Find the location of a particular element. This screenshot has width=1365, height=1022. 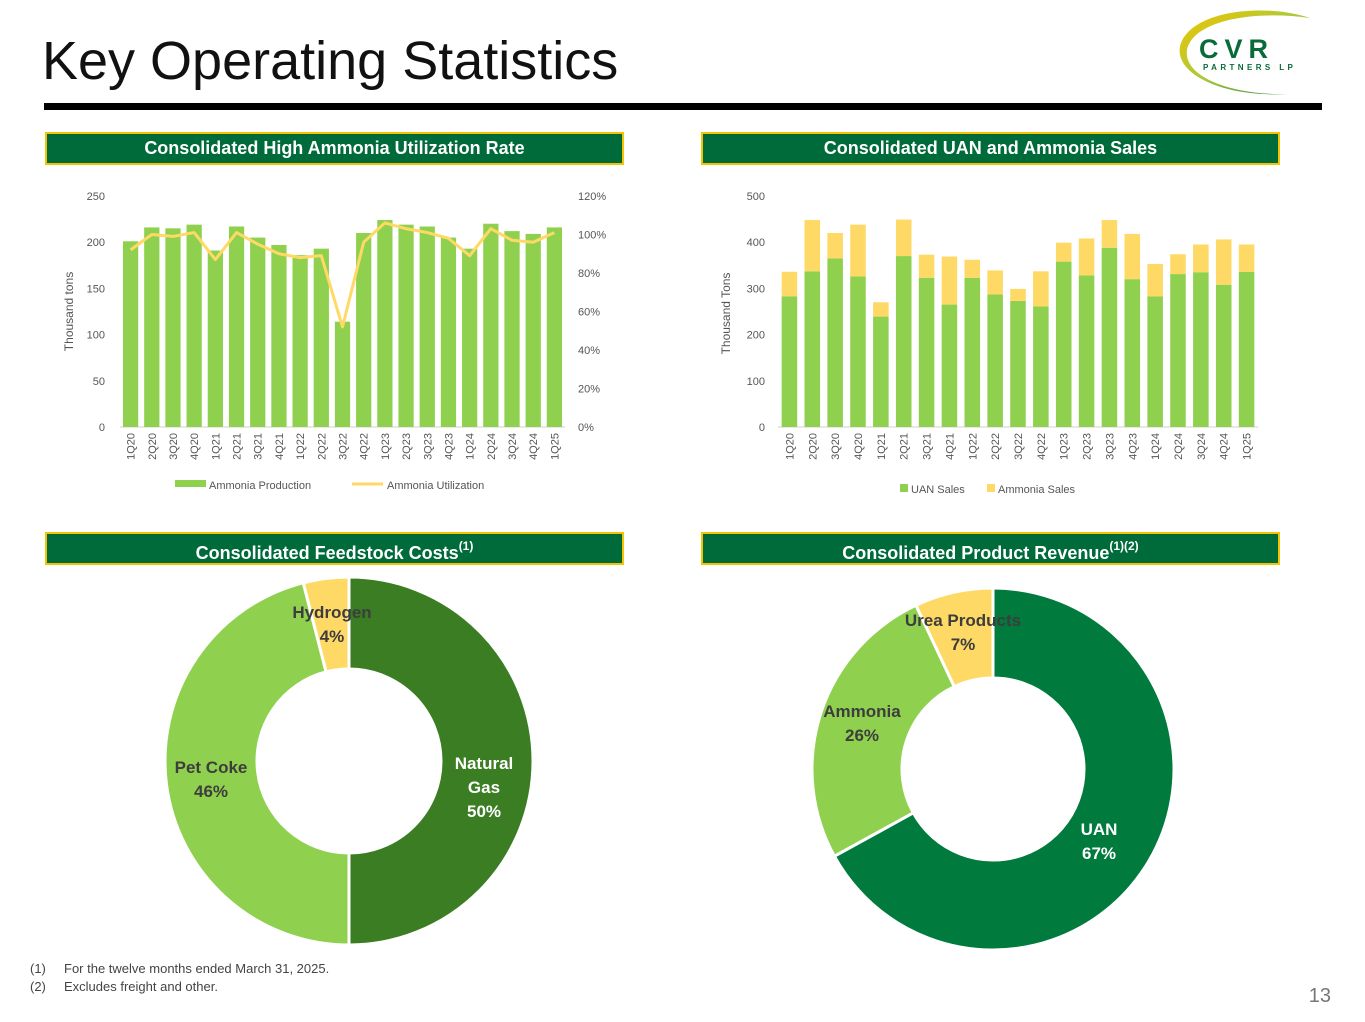

slice-percent-label: 4% is located at coordinates (332, 636).